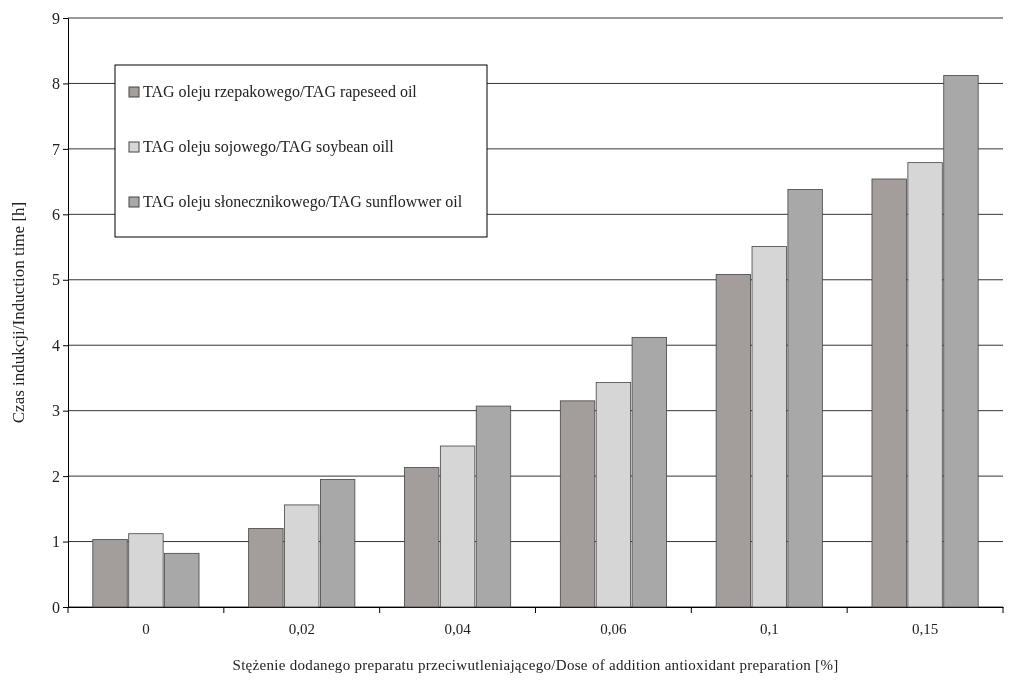 This screenshot has width=1019, height=681. Describe the element at coordinates (303, 202) in the screenshot. I see `legend-label: TAG oleju słonecznikowego/TAG sunflowwer oil` at that location.